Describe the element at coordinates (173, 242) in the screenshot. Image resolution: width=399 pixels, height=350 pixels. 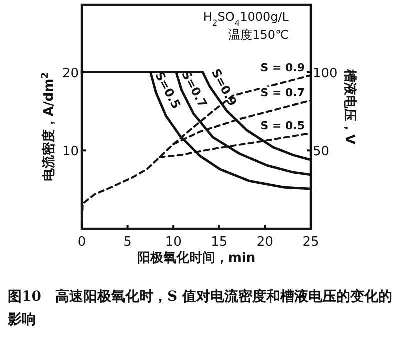
I see `x-tick-label: 10` at that location.